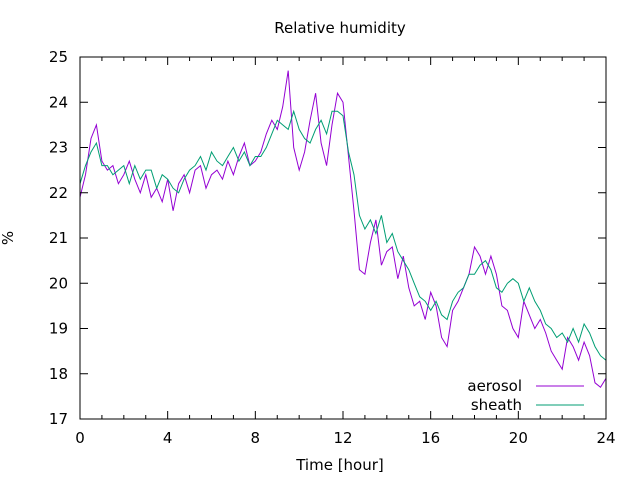  What do you see at coordinates (496, 405) in the screenshot?
I see `legend-label-sheath: sheath` at bounding box center [496, 405].